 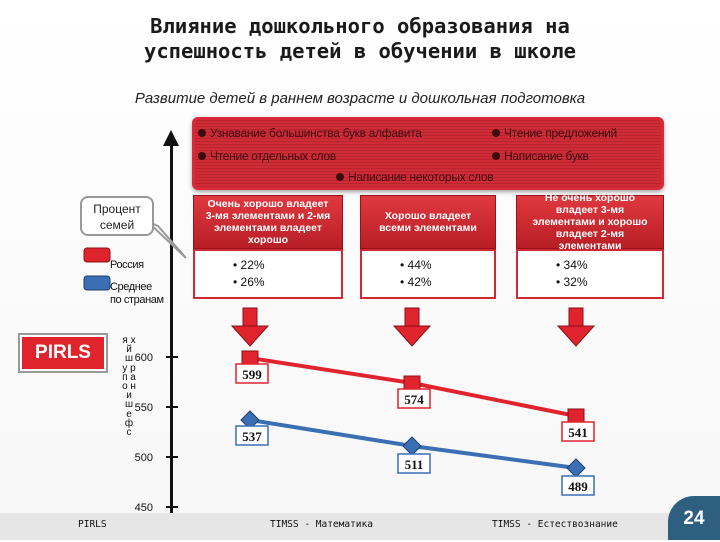 I want to click on legend-item-label: Чтение отдельных слов, so click(x=273, y=156).